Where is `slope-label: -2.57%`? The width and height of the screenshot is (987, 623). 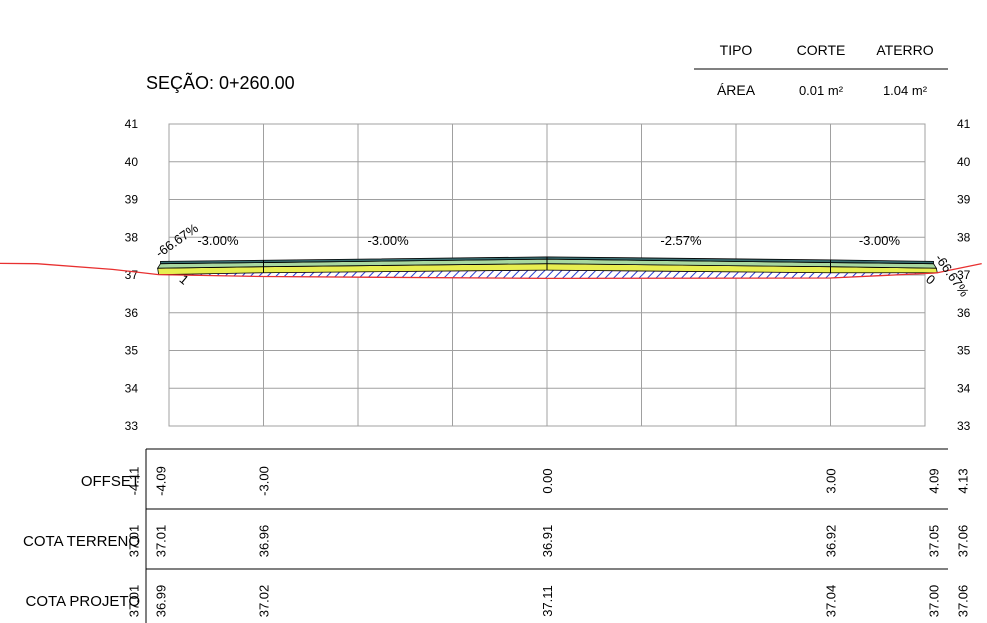
slope-label: -2.57% is located at coordinates (681, 240).